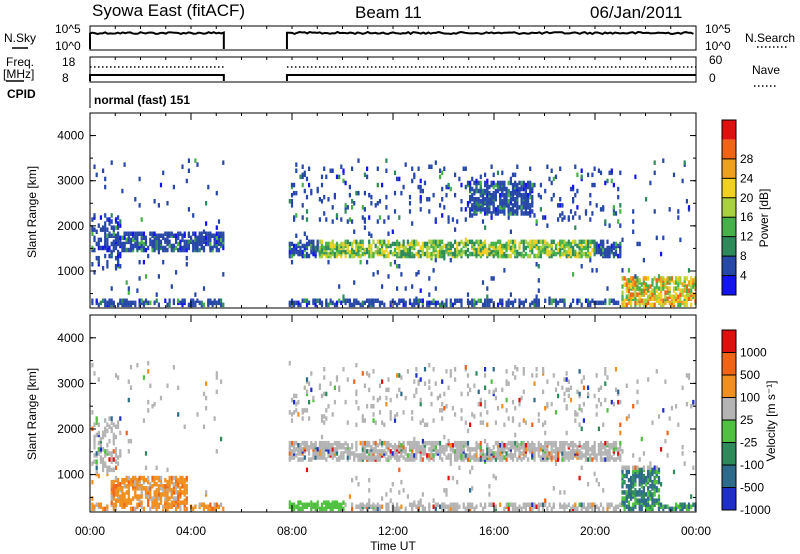  I want to click on freq-panel-frame, so click(393, 69).